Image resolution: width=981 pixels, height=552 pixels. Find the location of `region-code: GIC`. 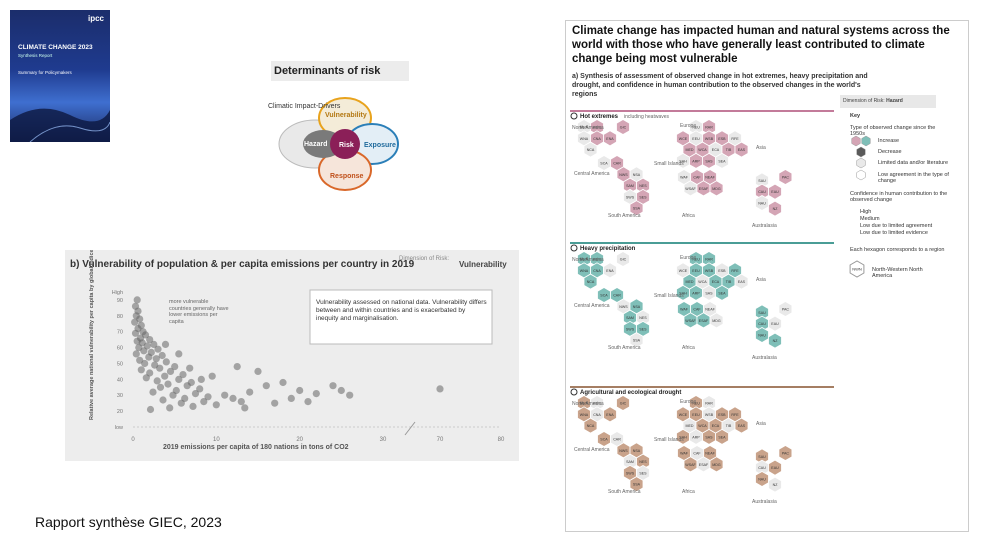

region-code: GIC is located at coordinates (623, 260).